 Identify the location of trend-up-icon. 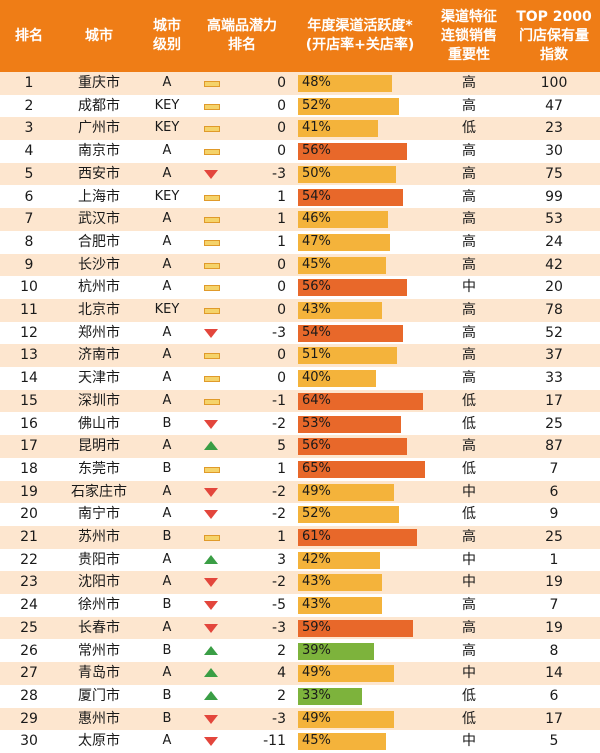
(211, 673).